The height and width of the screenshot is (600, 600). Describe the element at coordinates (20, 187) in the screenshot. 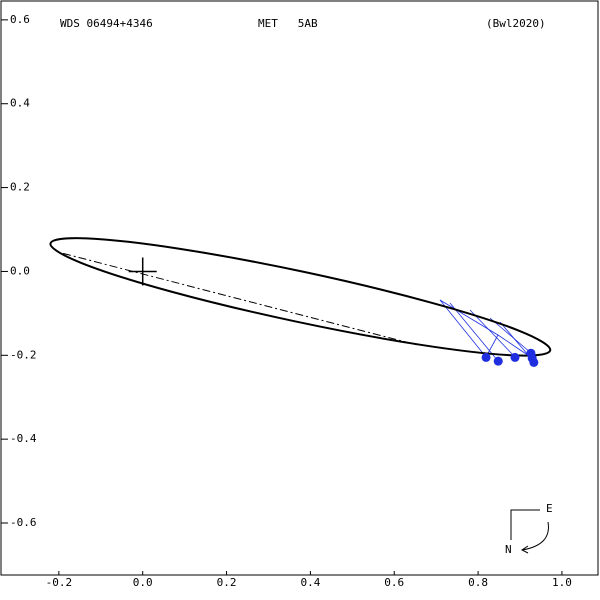

I see `y-tick-label: 0.2` at that location.